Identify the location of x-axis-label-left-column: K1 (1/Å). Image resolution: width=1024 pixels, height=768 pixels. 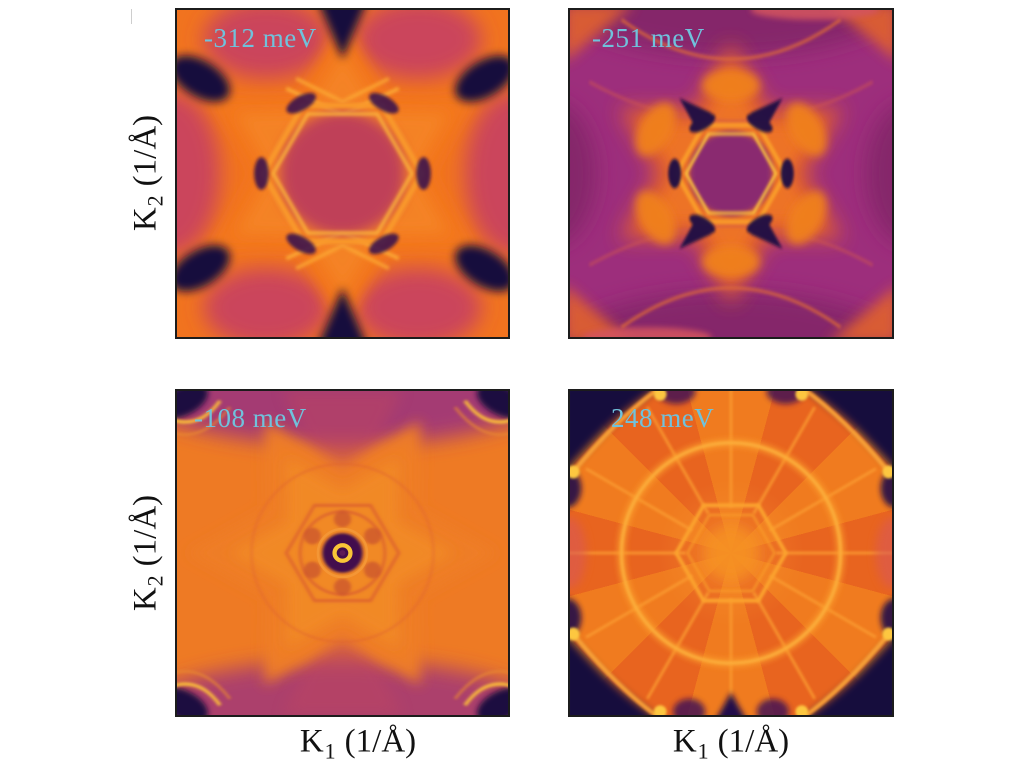
(358, 744).